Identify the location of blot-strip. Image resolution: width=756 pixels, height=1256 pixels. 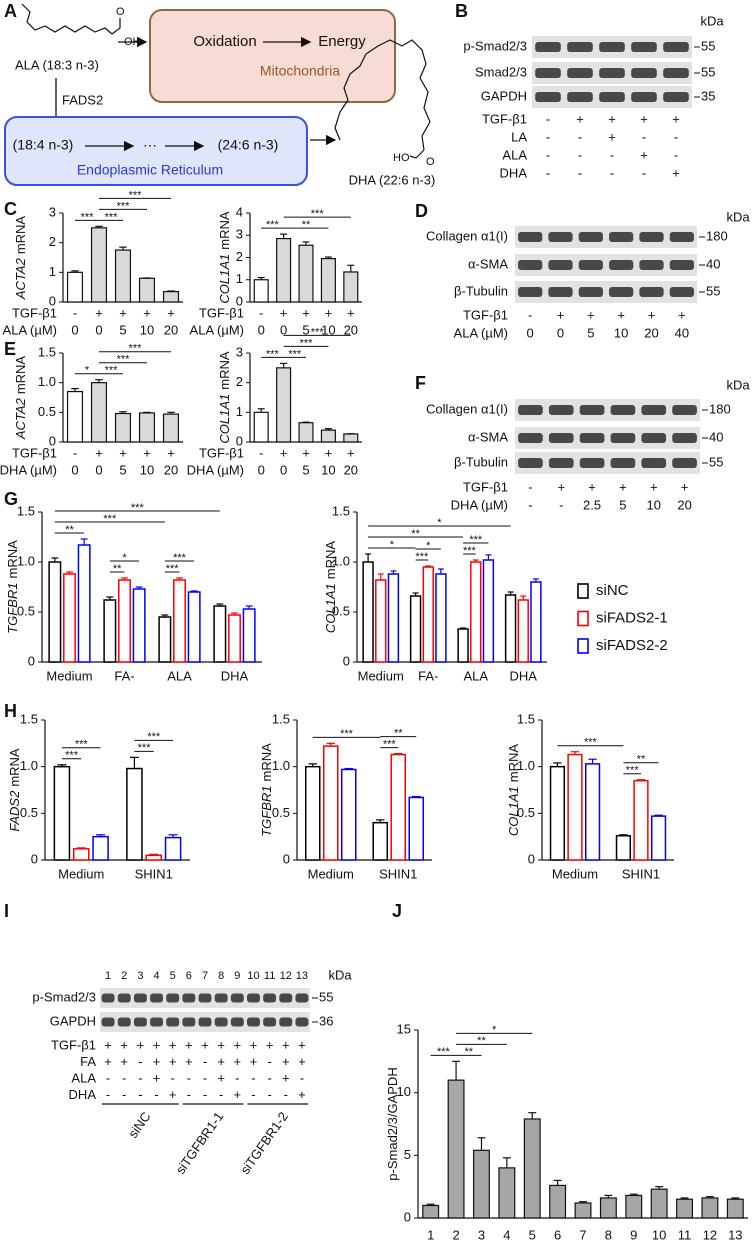
(606, 237).